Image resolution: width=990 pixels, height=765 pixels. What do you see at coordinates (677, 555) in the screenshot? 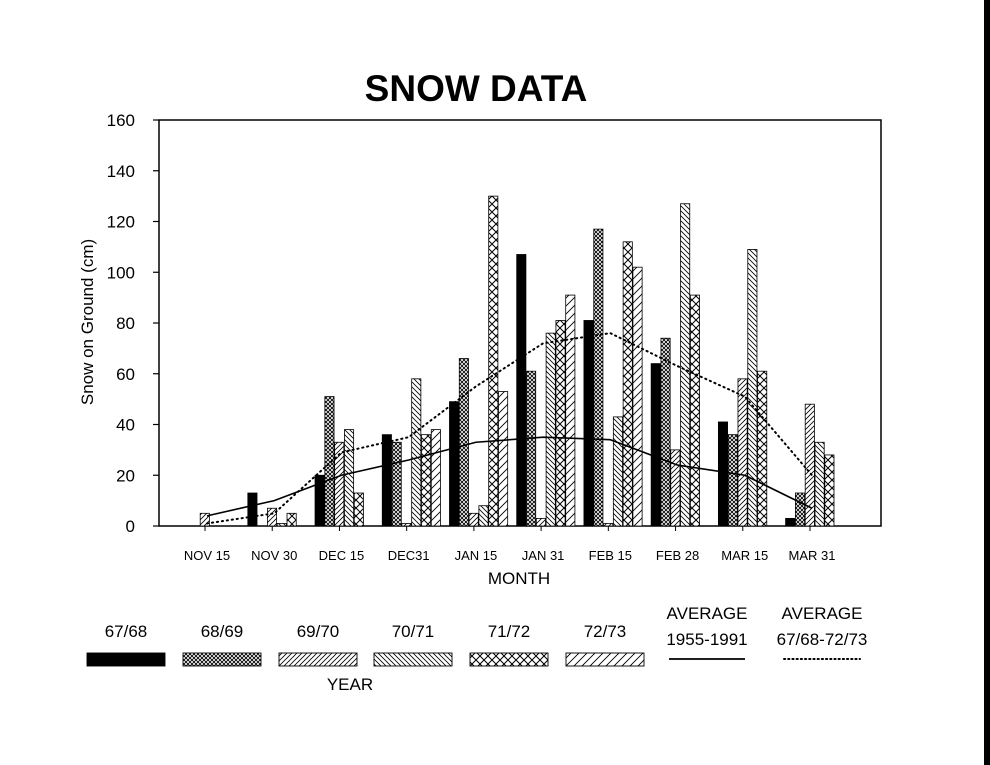
I see `x-category-label: FEB 28` at bounding box center [677, 555].